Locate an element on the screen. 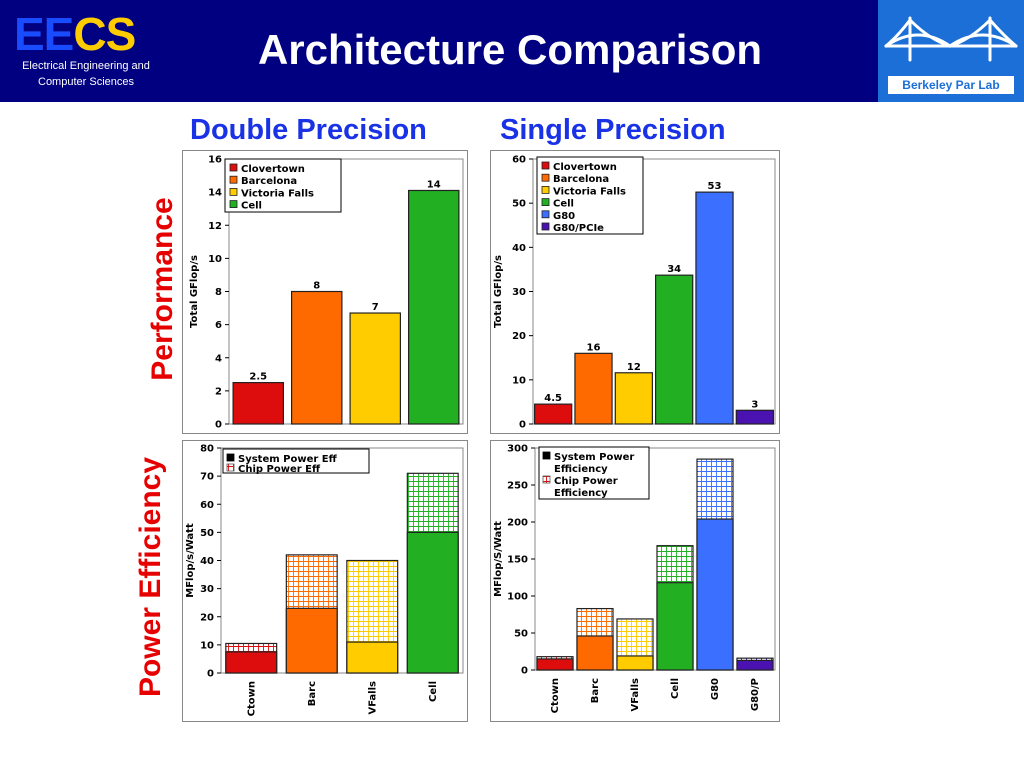 This screenshot has height=768, width=1024. y-tick-label: 50 is located at coordinates (519, 204).